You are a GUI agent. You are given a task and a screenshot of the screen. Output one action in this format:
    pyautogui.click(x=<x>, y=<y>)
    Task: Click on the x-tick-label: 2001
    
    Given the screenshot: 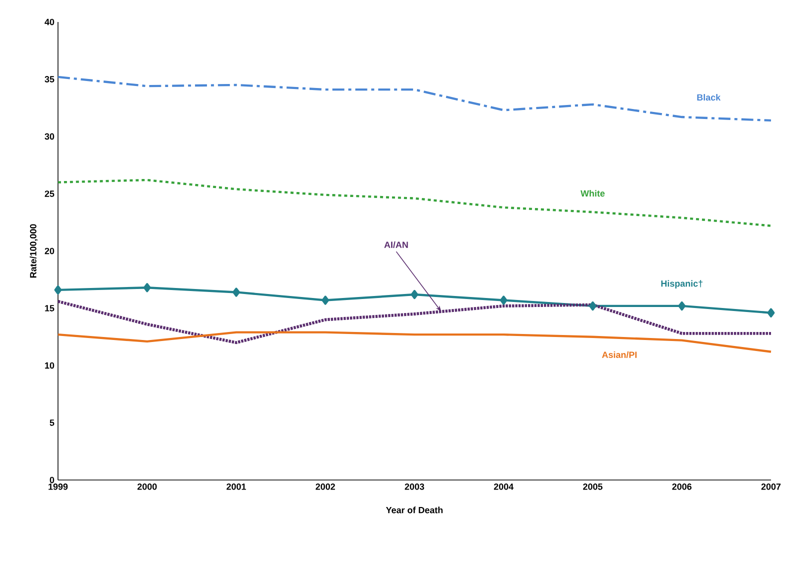 What is the action you would take?
    pyautogui.click(x=236, y=487)
    